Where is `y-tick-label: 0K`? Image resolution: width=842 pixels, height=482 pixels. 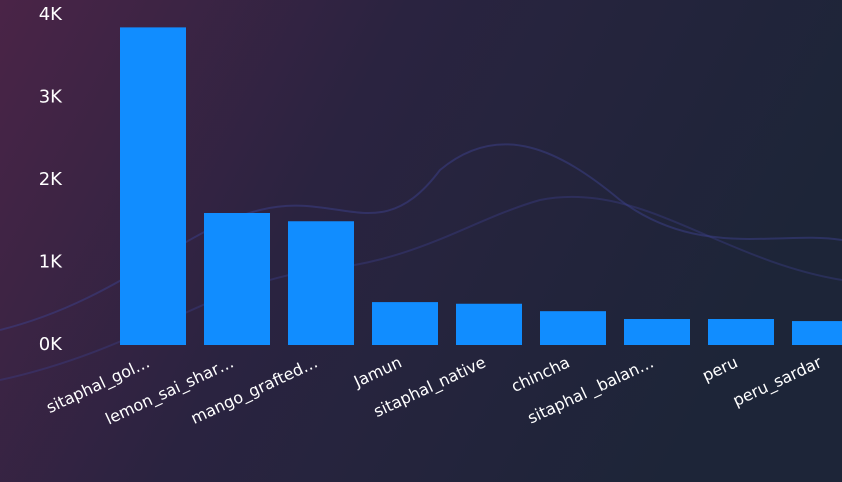 y-tick-label: 0K is located at coordinates (51, 344).